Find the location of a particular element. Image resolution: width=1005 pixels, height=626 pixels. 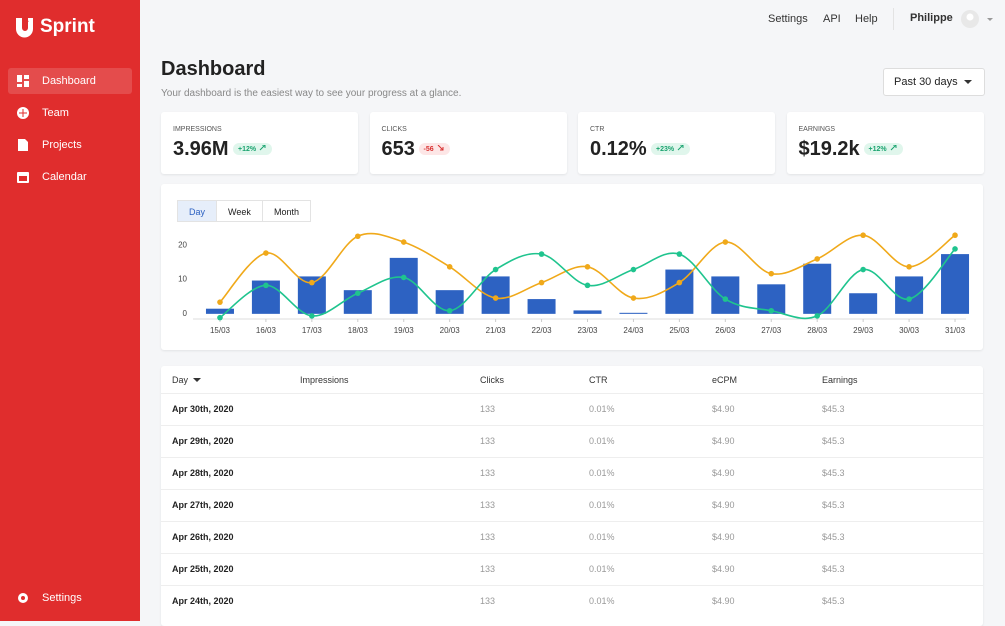

x-tick-label: 27/03 is located at coordinates (771, 330).